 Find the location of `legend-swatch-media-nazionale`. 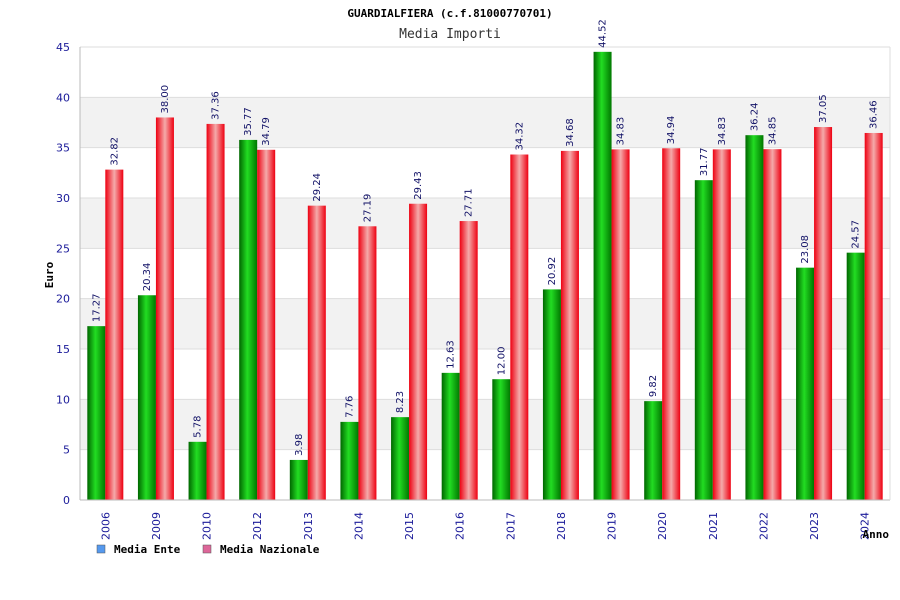

legend-swatch-media-nazionale is located at coordinates (207, 549).